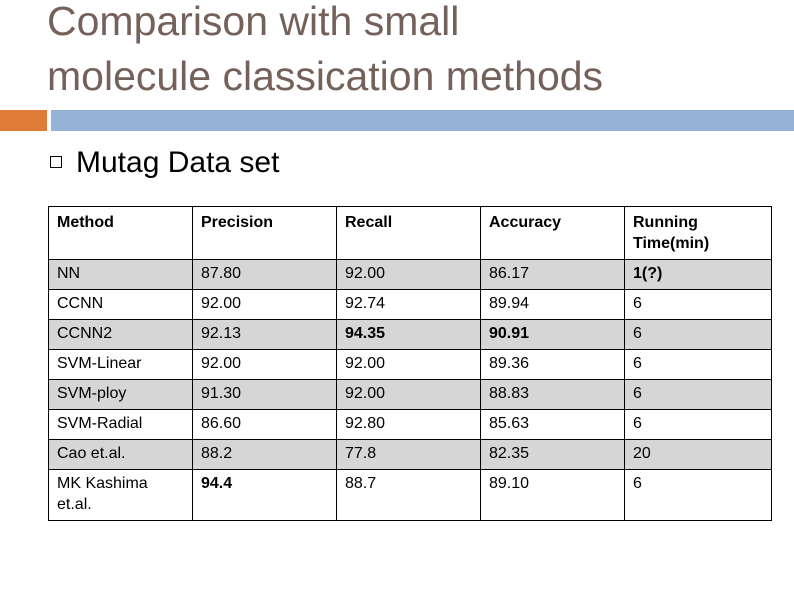 This screenshot has height=595, width=794. I want to click on table-row: CCNN2 92.13 94.35 90.91 6, so click(410, 334).